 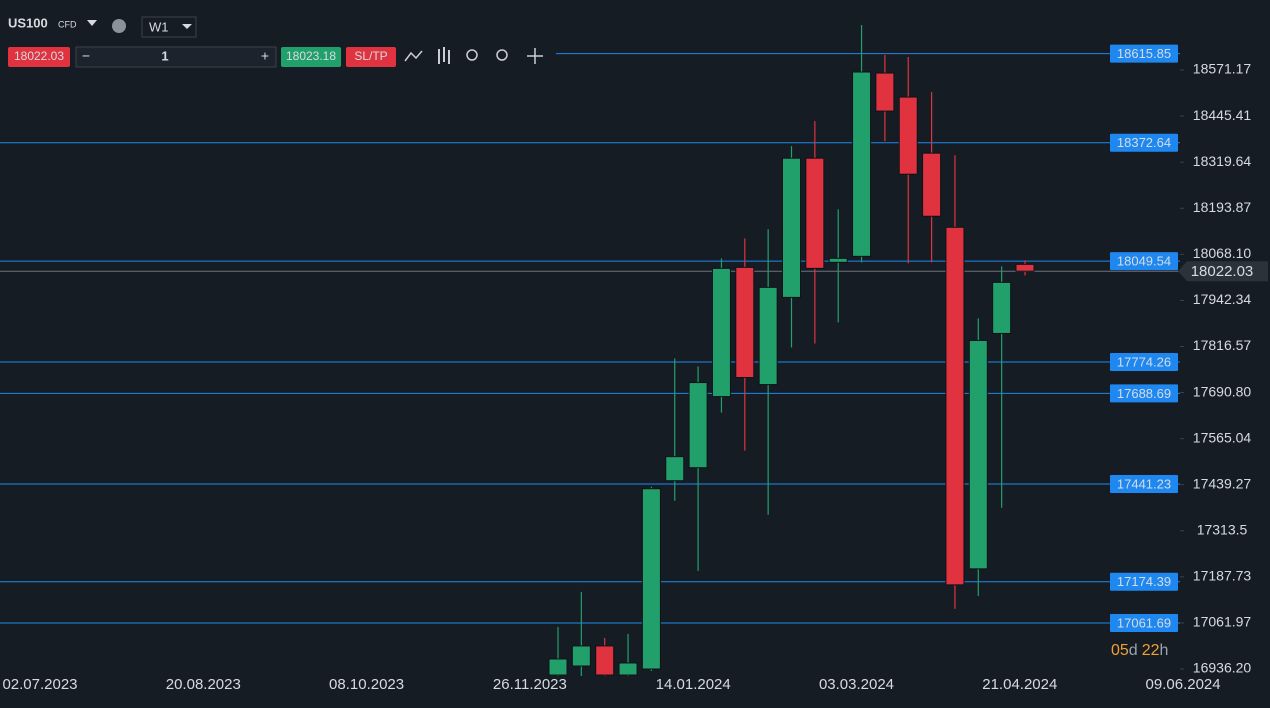 I want to click on y-tick-label: 18571.17, so click(x=1222, y=69).